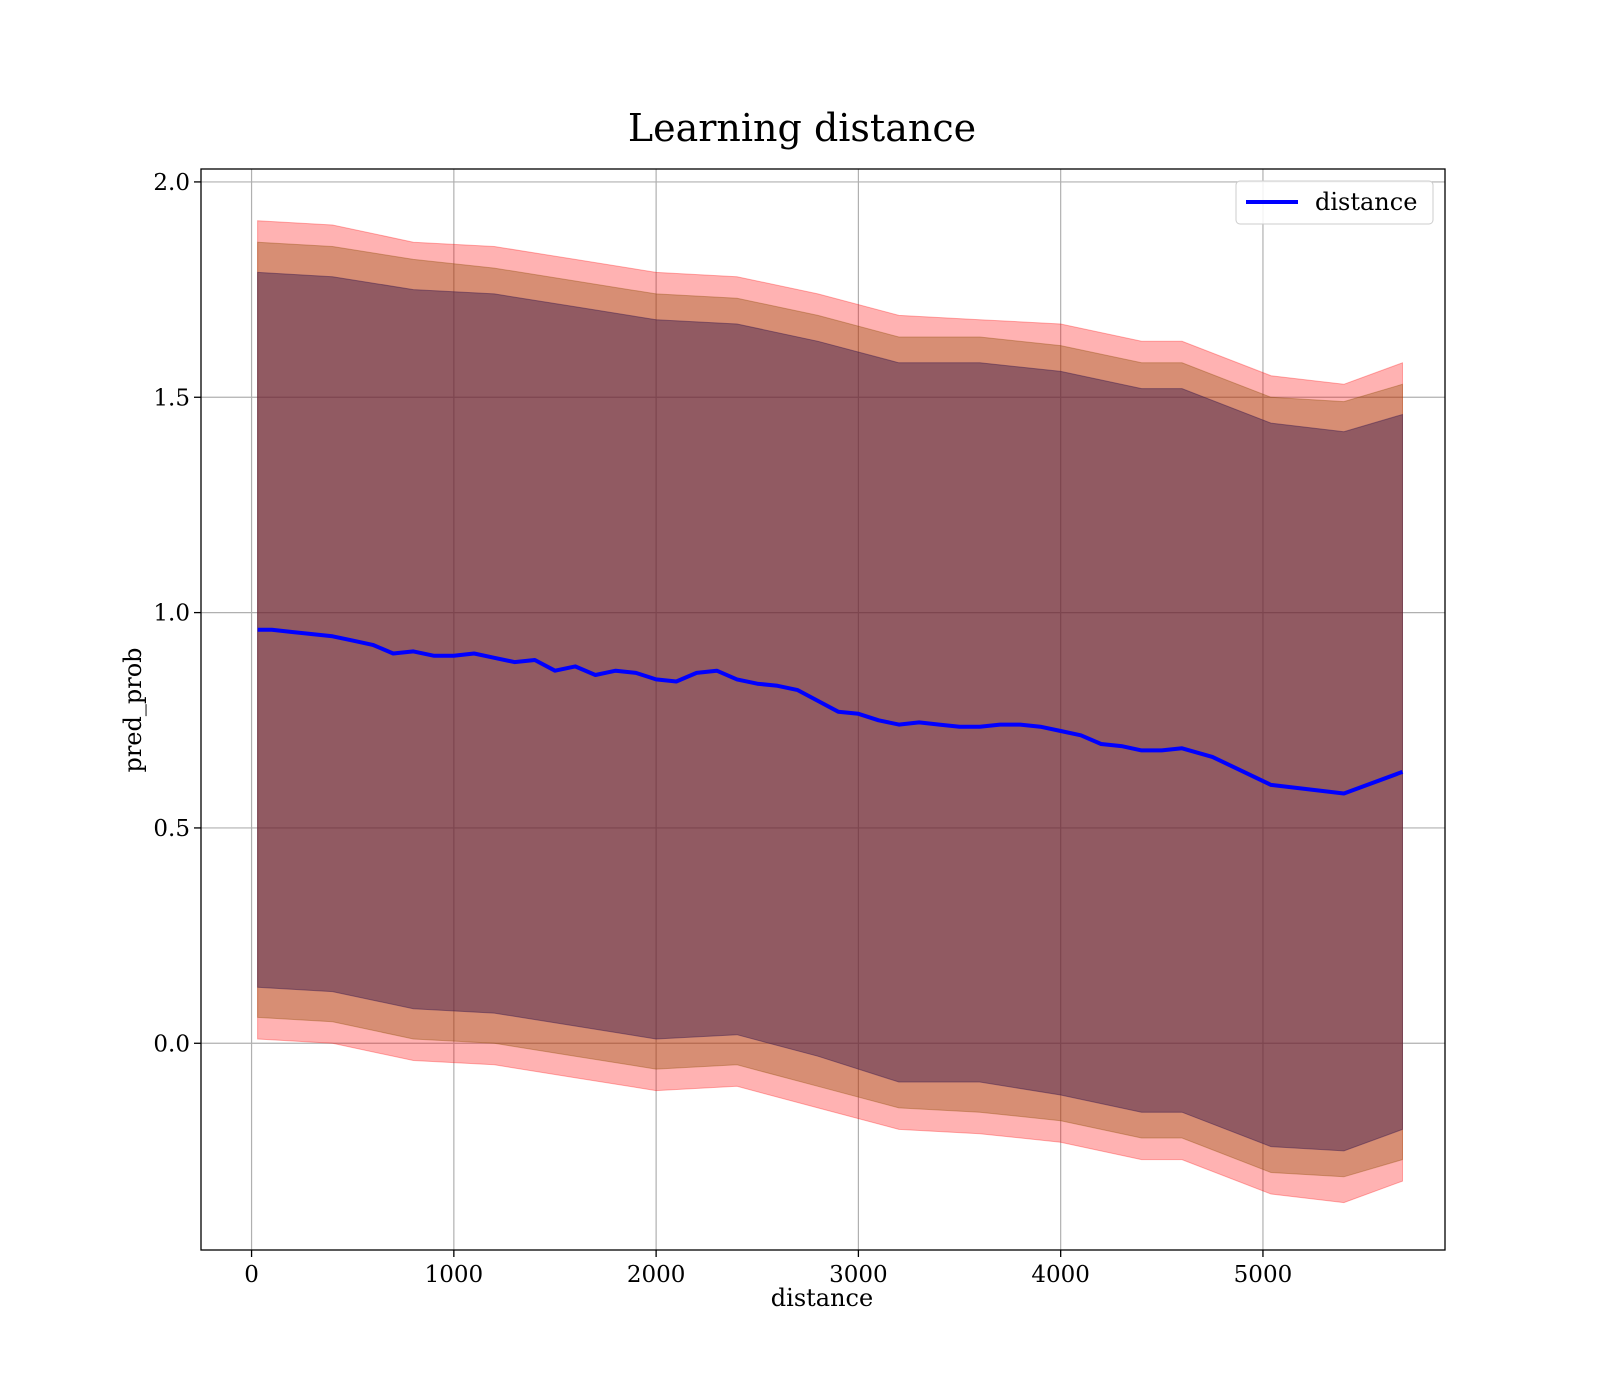 Image resolution: width=1600 pixels, height=1400 pixels. What do you see at coordinates (171, 1044) in the screenshot?
I see `y-tick-label: 0.0` at bounding box center [171, 1044].